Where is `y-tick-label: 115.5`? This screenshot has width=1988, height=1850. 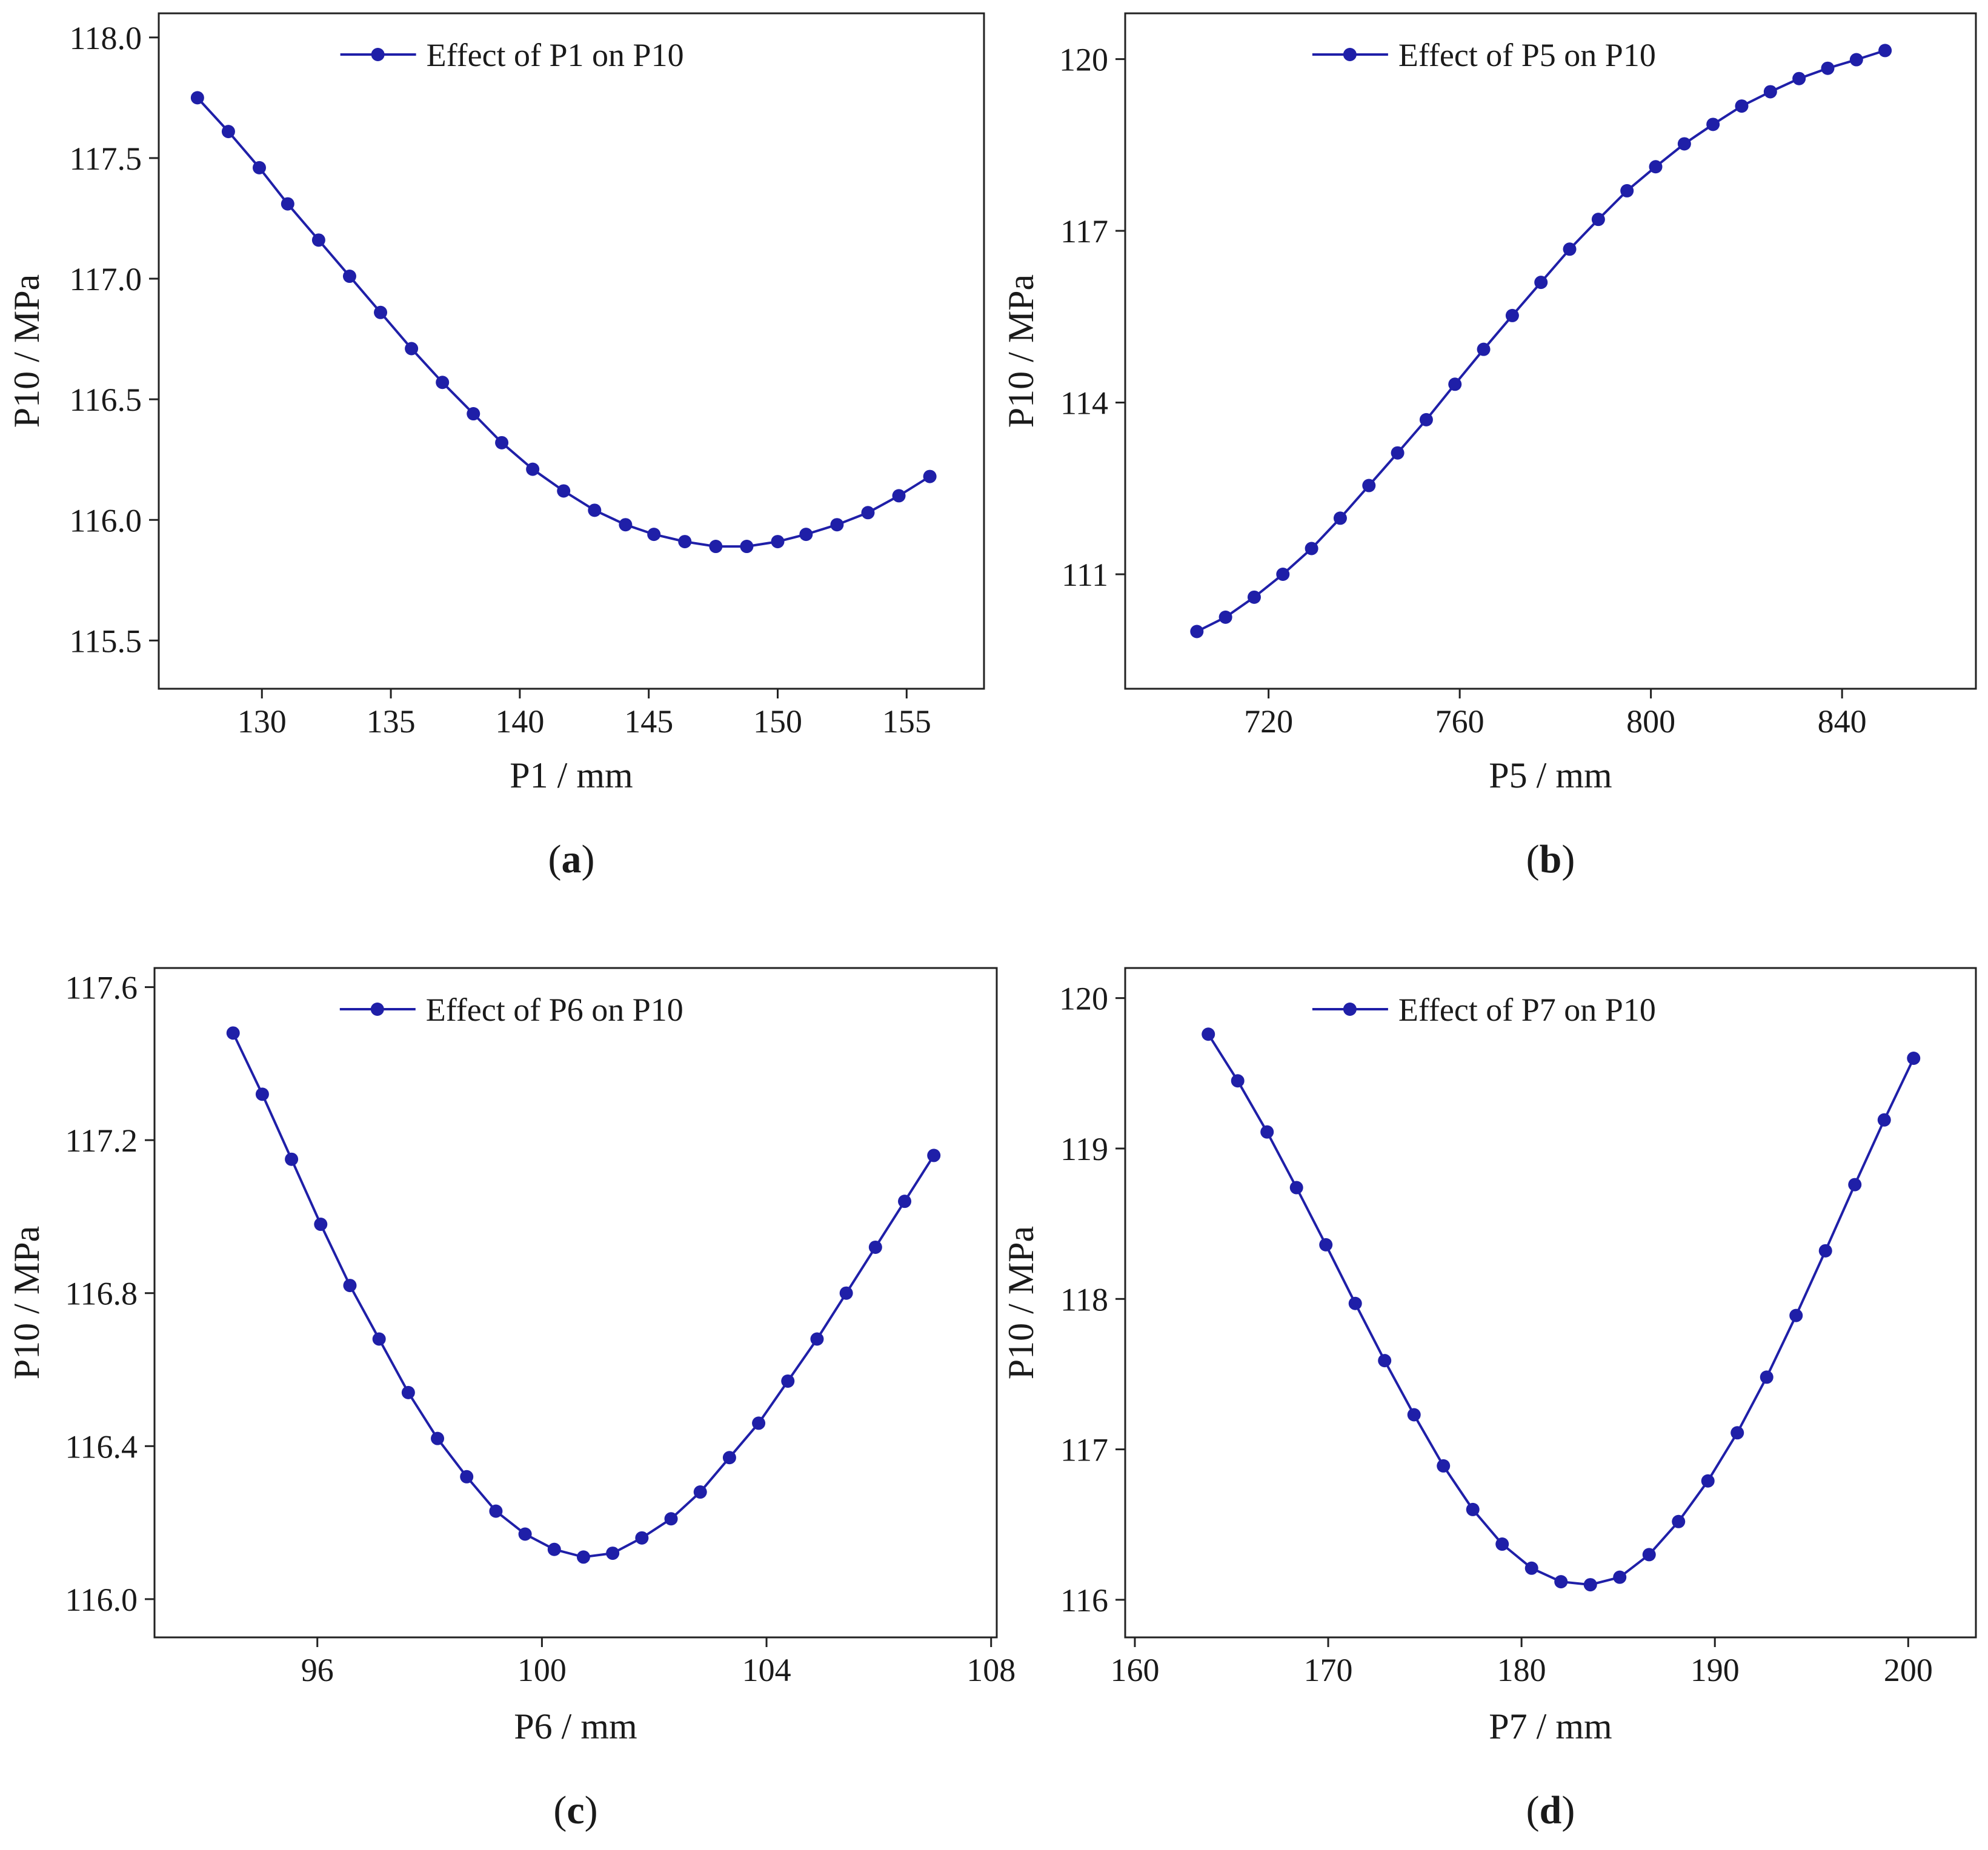 y-tick-label: 115.5 is located at coordinates (106, 641).